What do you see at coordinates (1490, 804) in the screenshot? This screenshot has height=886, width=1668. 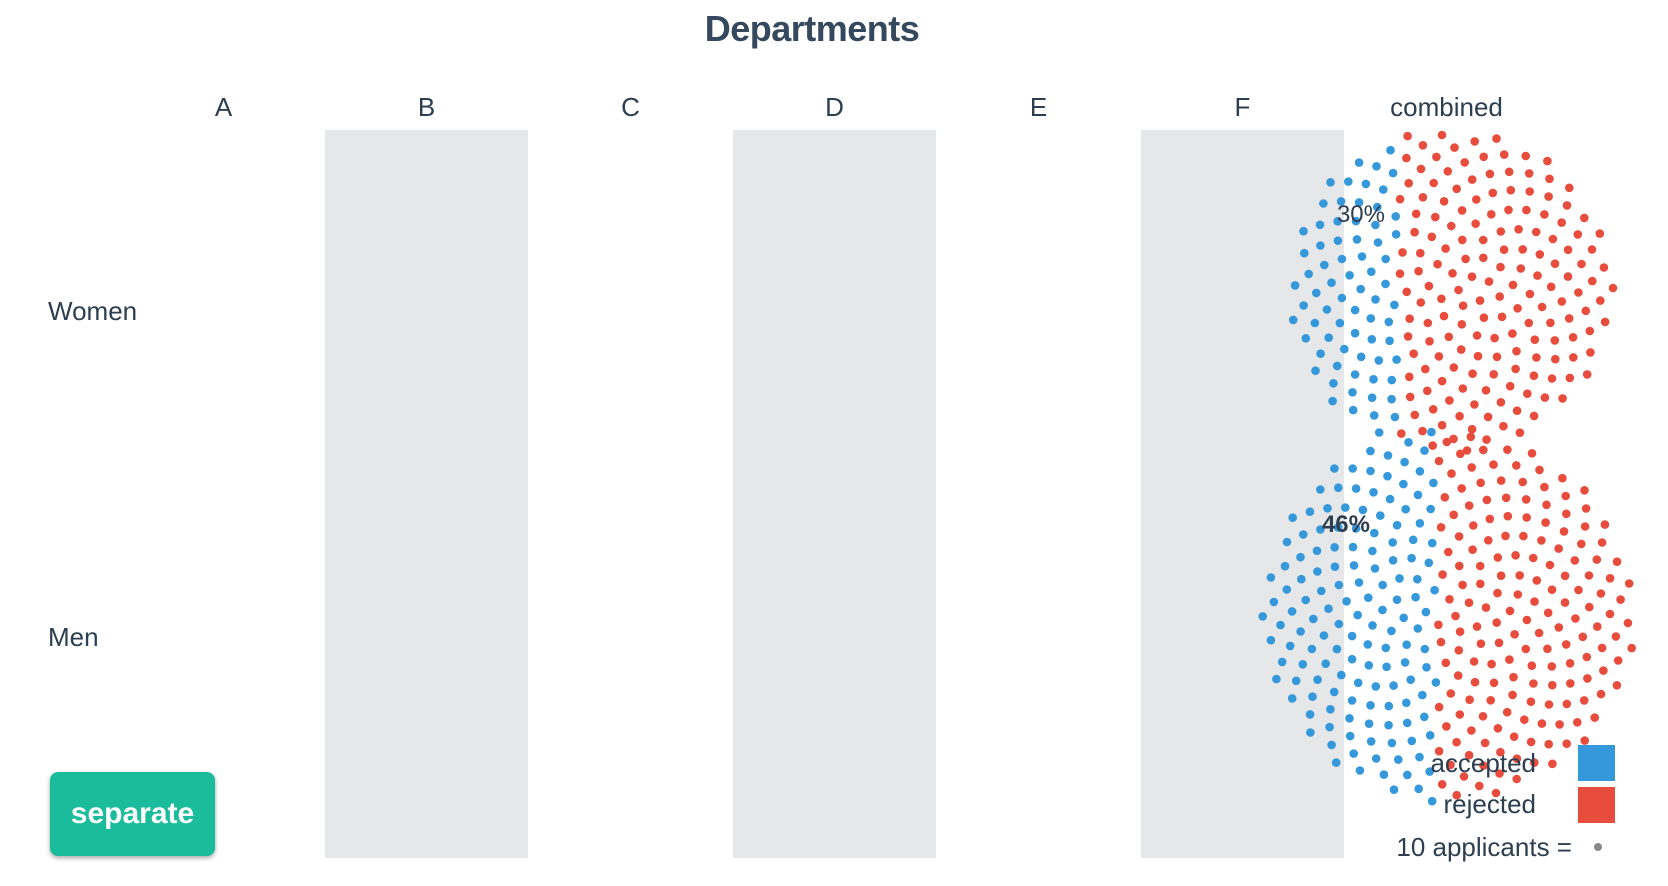 I see `legend-label-rejected: rejected` at bounding box center [1490, 804].